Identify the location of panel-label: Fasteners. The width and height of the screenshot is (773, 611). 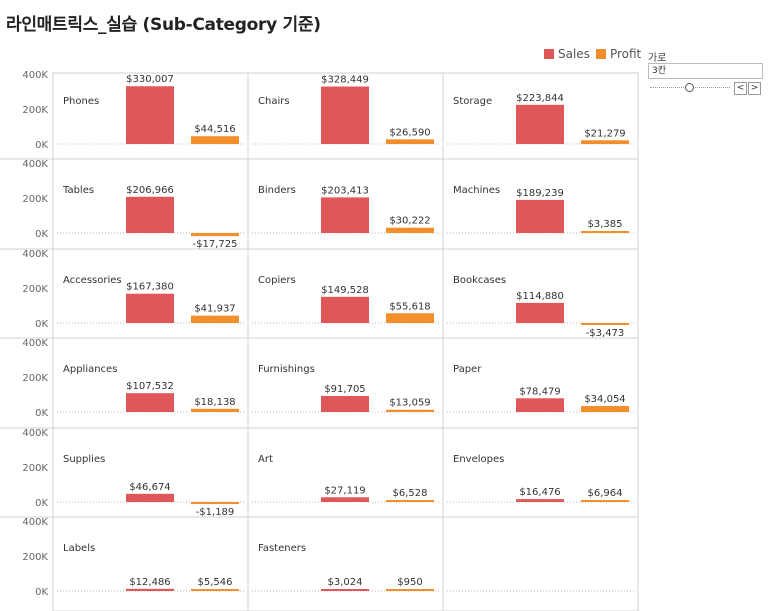
(282, 548).